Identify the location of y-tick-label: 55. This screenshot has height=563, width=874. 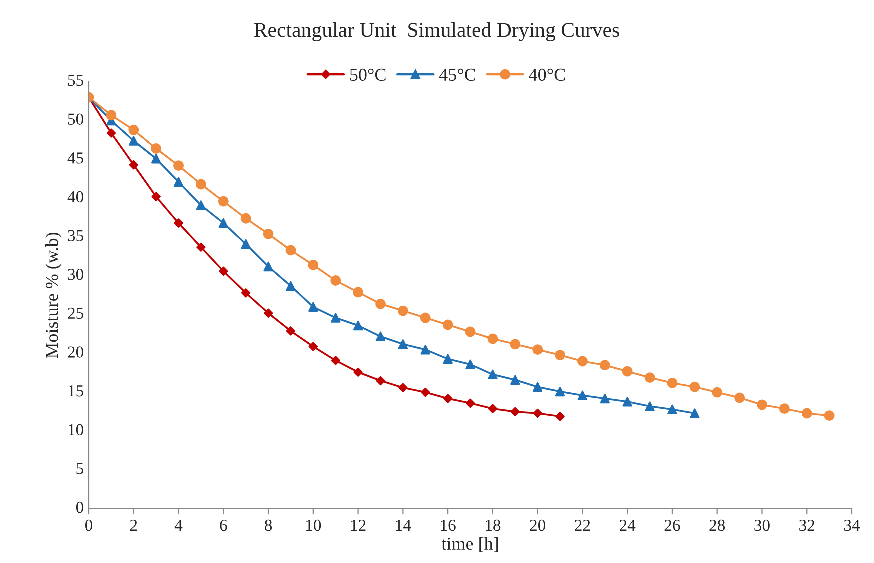
(76, 80).